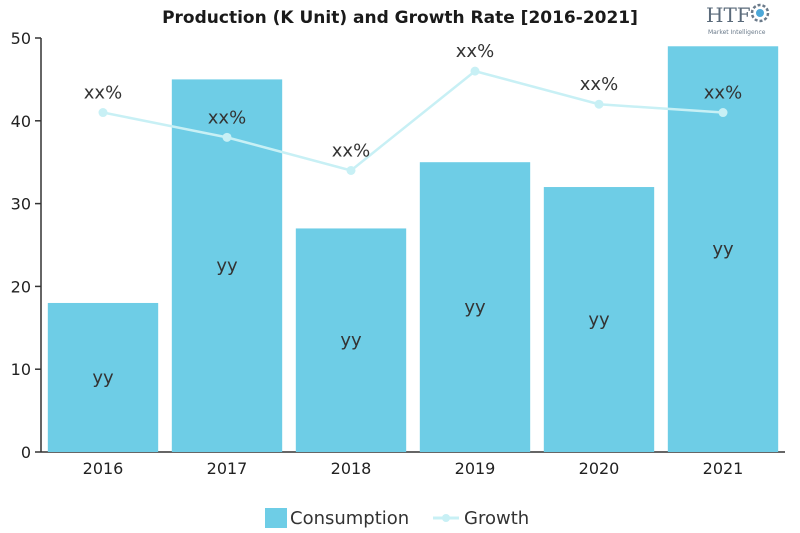  I want to click on x-tick-label: 2021, so click(723, 468).